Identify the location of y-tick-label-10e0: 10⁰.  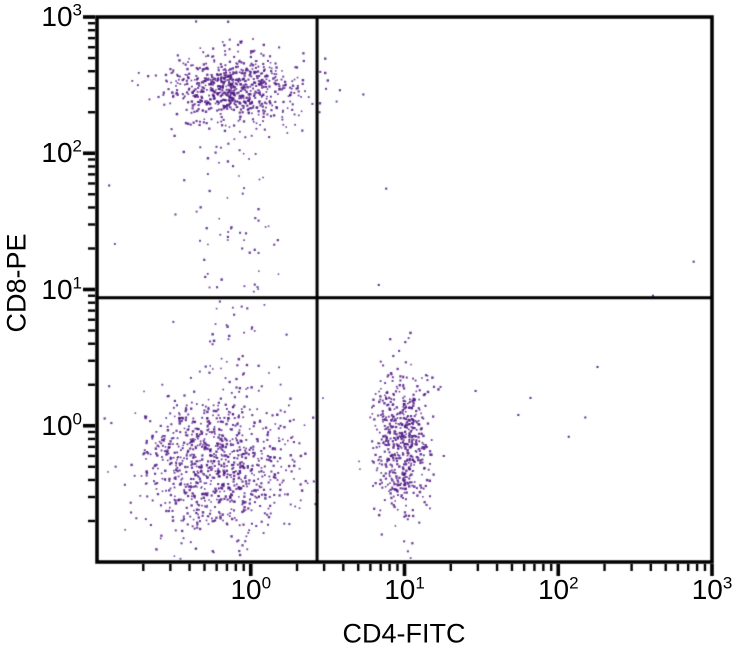
(61, 425).